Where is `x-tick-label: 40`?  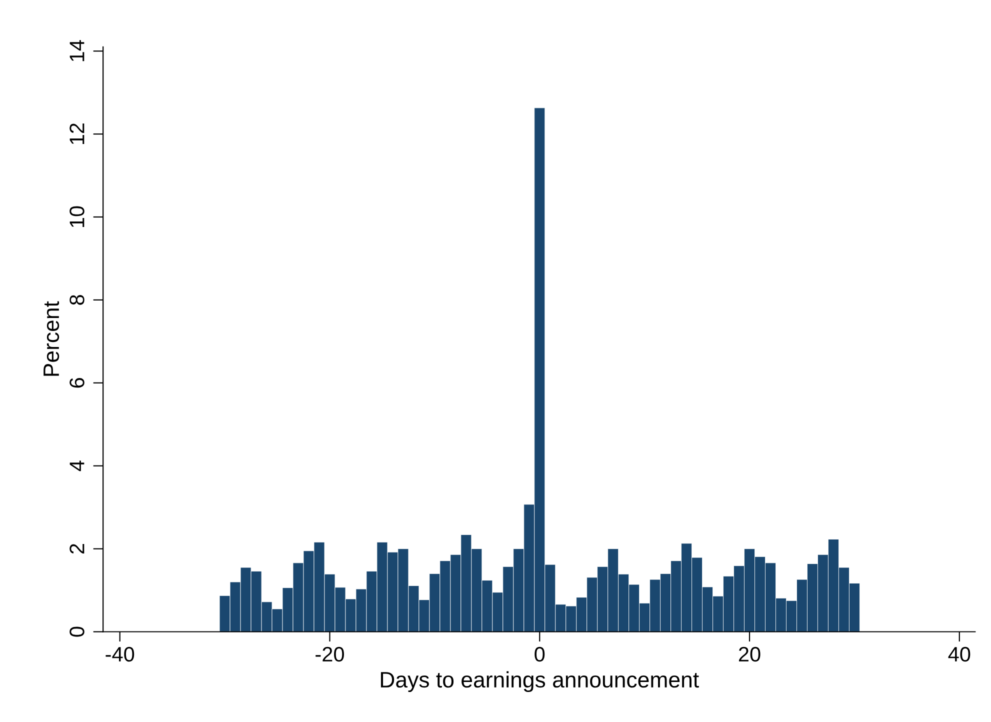
x-tick-label: 40 is located at coordinates (959, 654).